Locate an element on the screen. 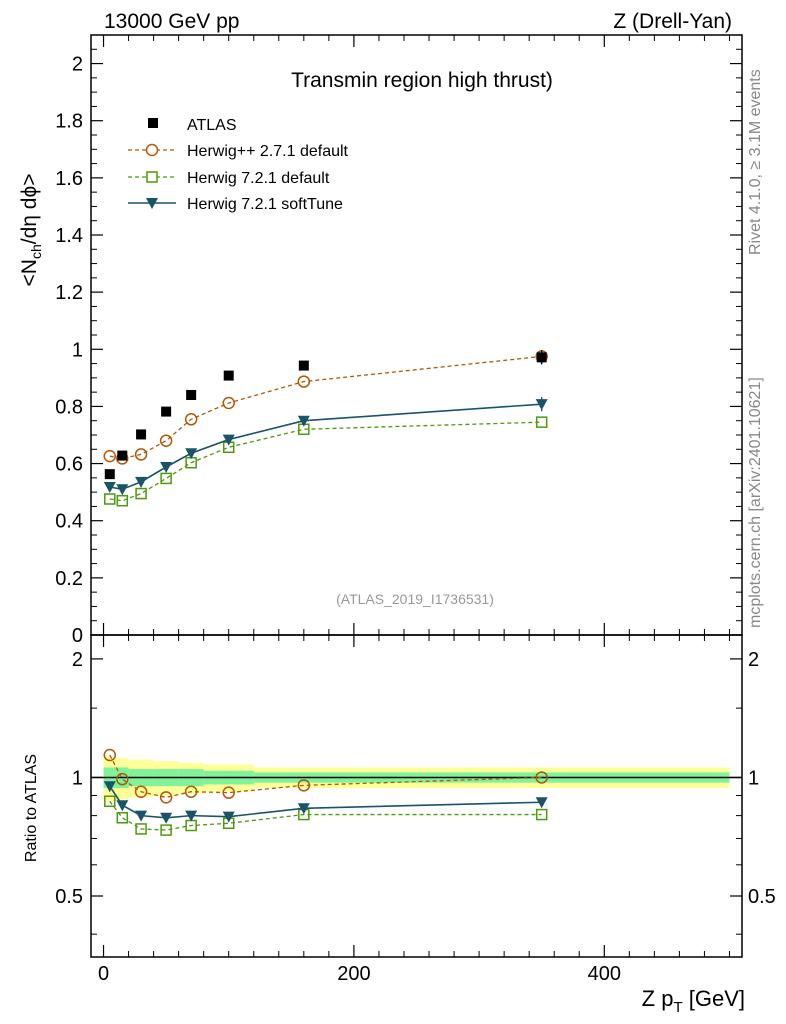  rivet-version-label: Rivet 4.1.0, ≥ 3.1M events is located at coordinates (755, 162).